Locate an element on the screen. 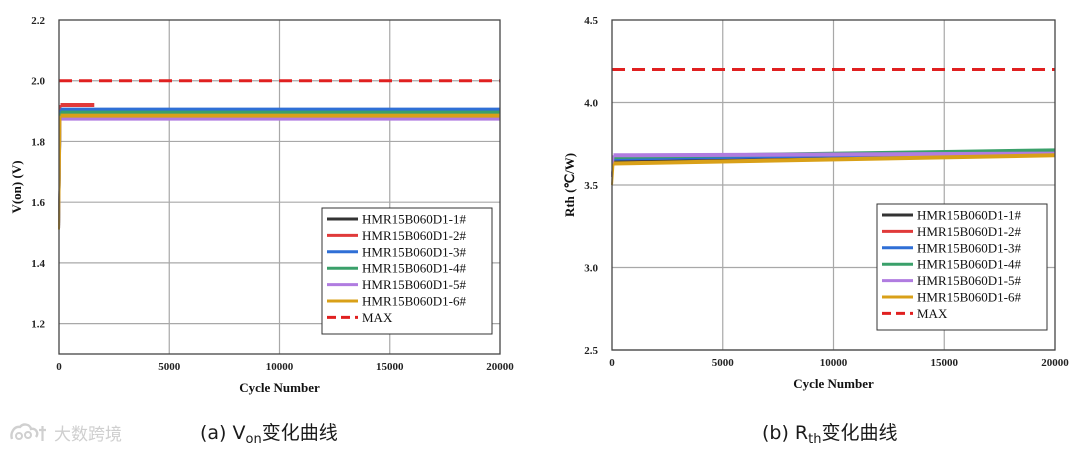 Image resolution: width=1080 pixels, height=450 pixels. caption-b: (b) Rth变化曲线 is located at coordinates (830, 432).